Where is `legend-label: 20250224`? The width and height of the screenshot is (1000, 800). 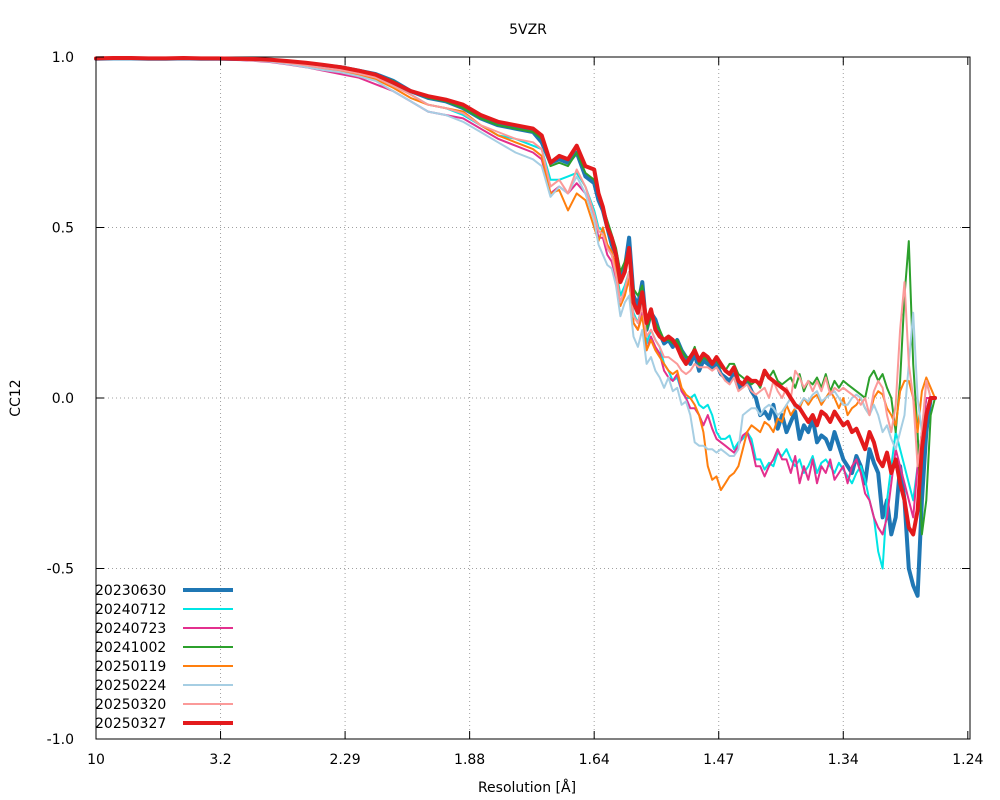 legend-label: 20250224 is located at coordinates (130, 686).